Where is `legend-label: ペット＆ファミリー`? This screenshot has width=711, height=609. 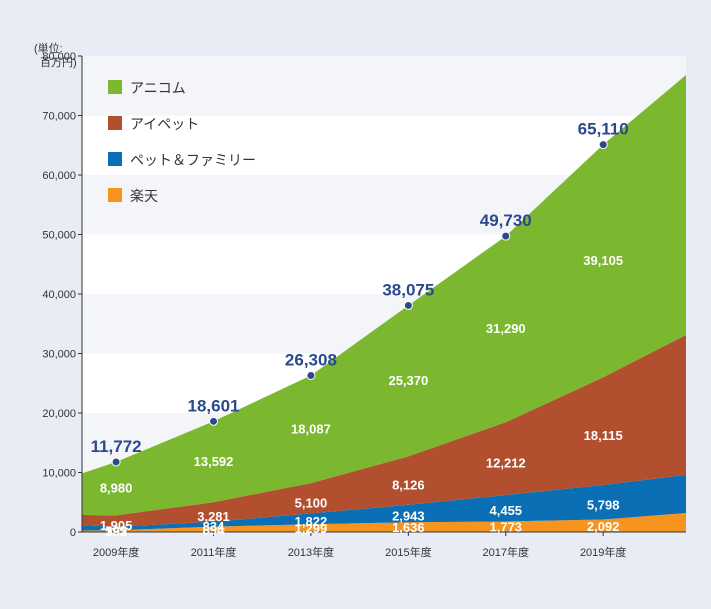 legend-label: ペット＆ファミリー is located at coordinates (193, 160).